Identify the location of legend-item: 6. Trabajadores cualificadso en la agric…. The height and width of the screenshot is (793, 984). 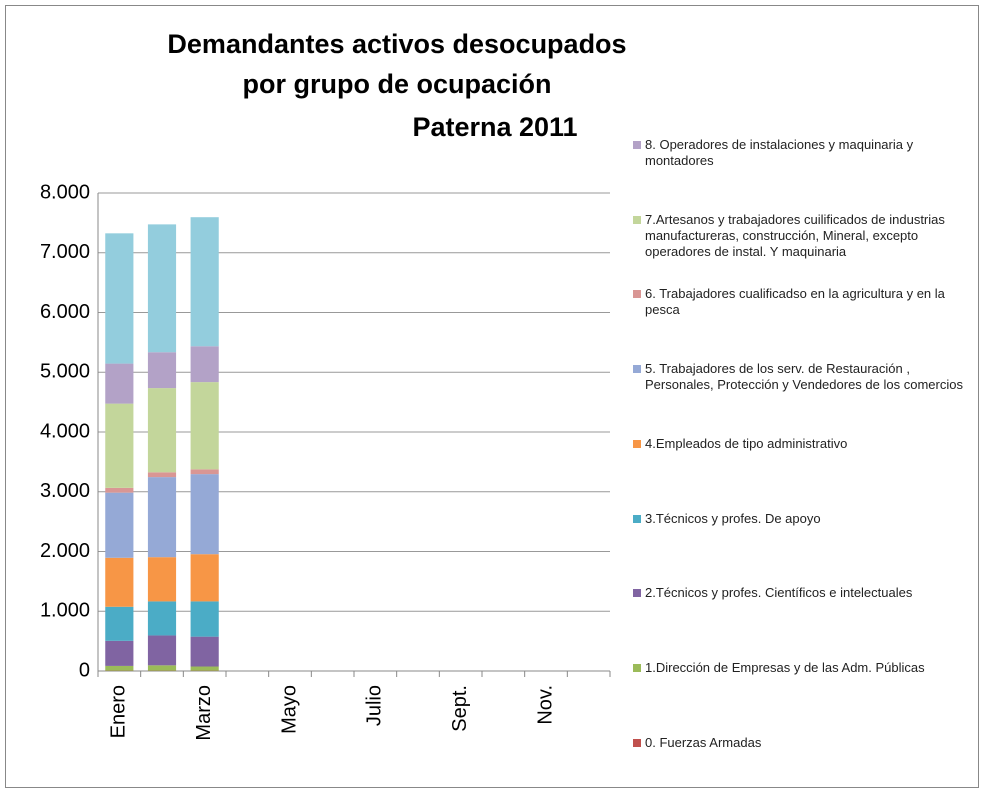
(805, 302).